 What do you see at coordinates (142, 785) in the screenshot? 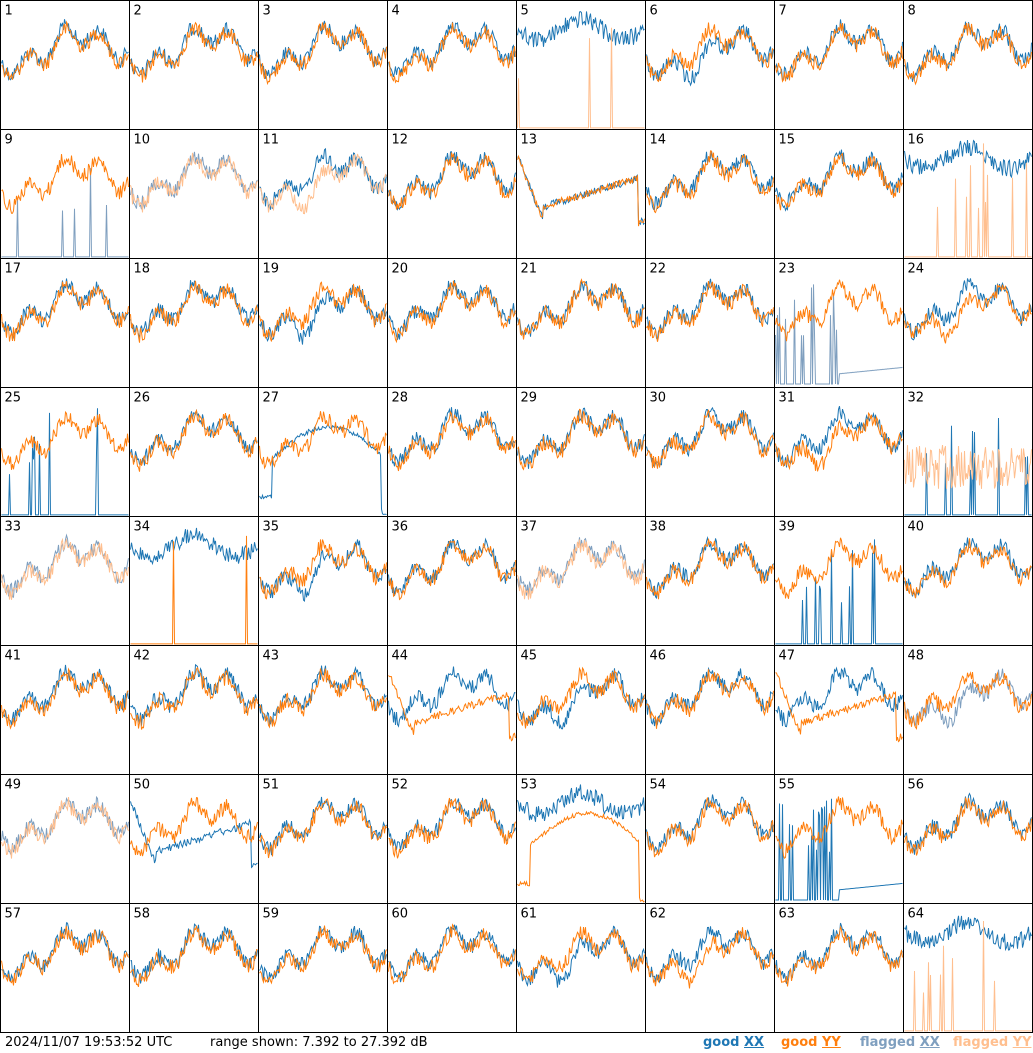
I see `panel-label: 50` at bounding box center [142, 785].